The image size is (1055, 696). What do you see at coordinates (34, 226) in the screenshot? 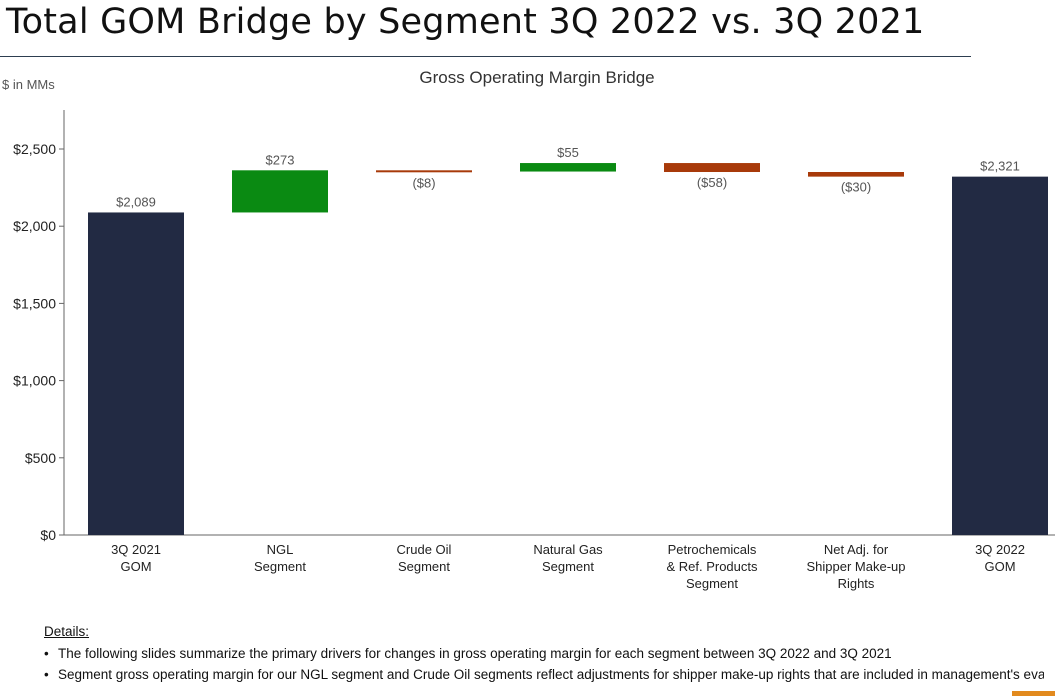
I see `y-tick-label: $2,000` at bounding box center [34, 226].